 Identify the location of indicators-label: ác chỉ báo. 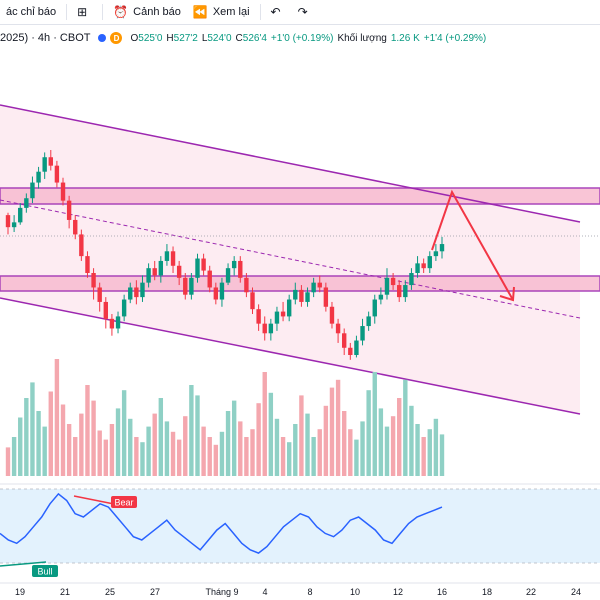
(31, 12).